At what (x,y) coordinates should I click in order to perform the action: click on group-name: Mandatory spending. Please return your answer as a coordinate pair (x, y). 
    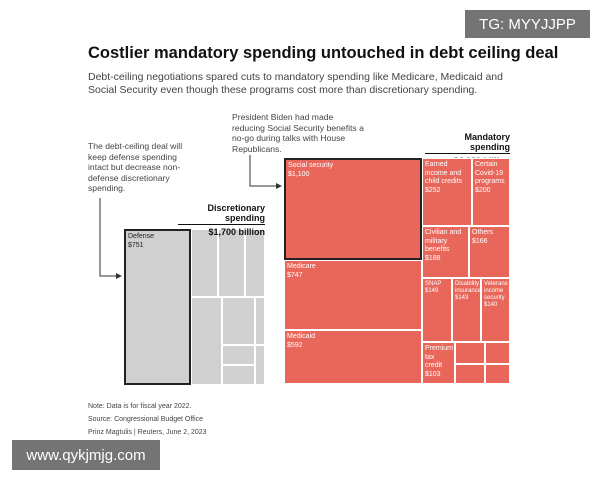
    Looking at the image, I should click on (467, 143).